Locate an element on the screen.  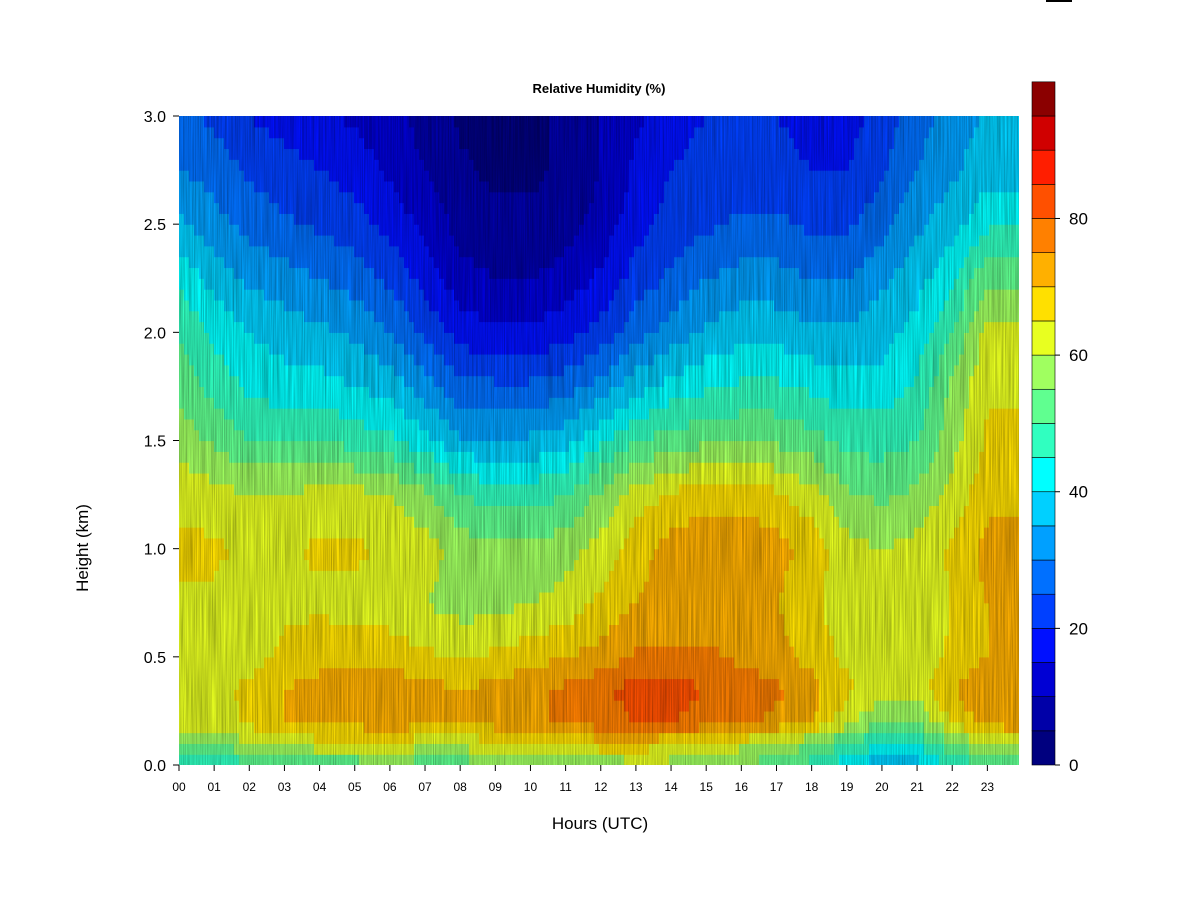
chart-title: Relative Humidity (%) is located at coordinates (599, 88).